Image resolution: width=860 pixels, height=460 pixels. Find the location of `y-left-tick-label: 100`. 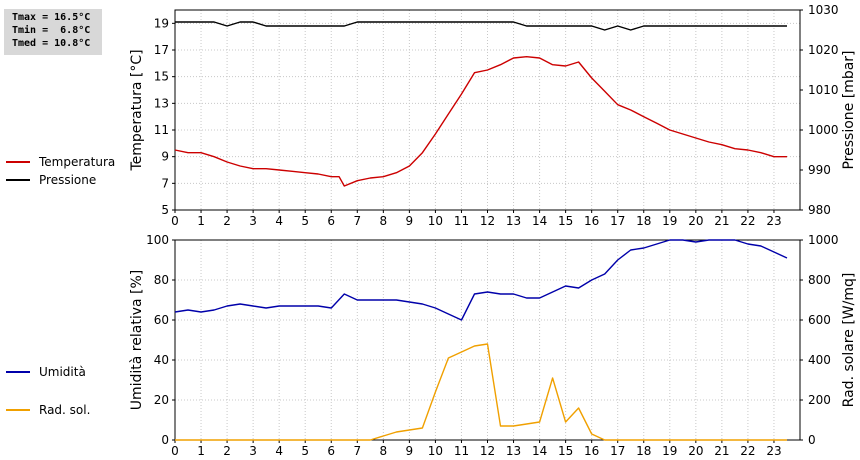

y-left-tick-label: 100 is located at coordinates (157, 240).